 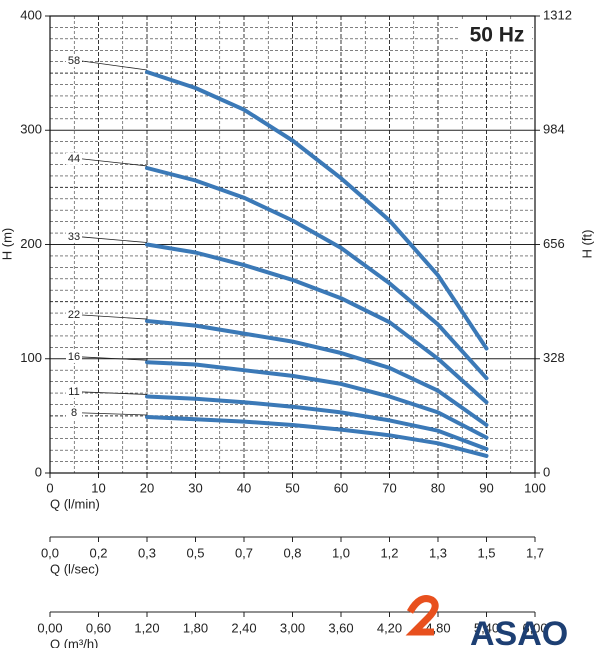 What do you see at coordinates (50, 552) in the screenshot?
I see `x-tick-label: 0,0` at bounding box center [50, 552].